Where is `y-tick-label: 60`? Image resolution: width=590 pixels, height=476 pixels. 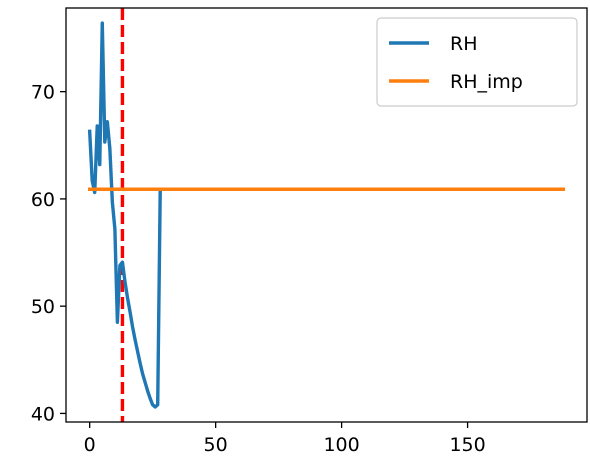
y-tick-label: 60 is located at coordinates (43, 200).